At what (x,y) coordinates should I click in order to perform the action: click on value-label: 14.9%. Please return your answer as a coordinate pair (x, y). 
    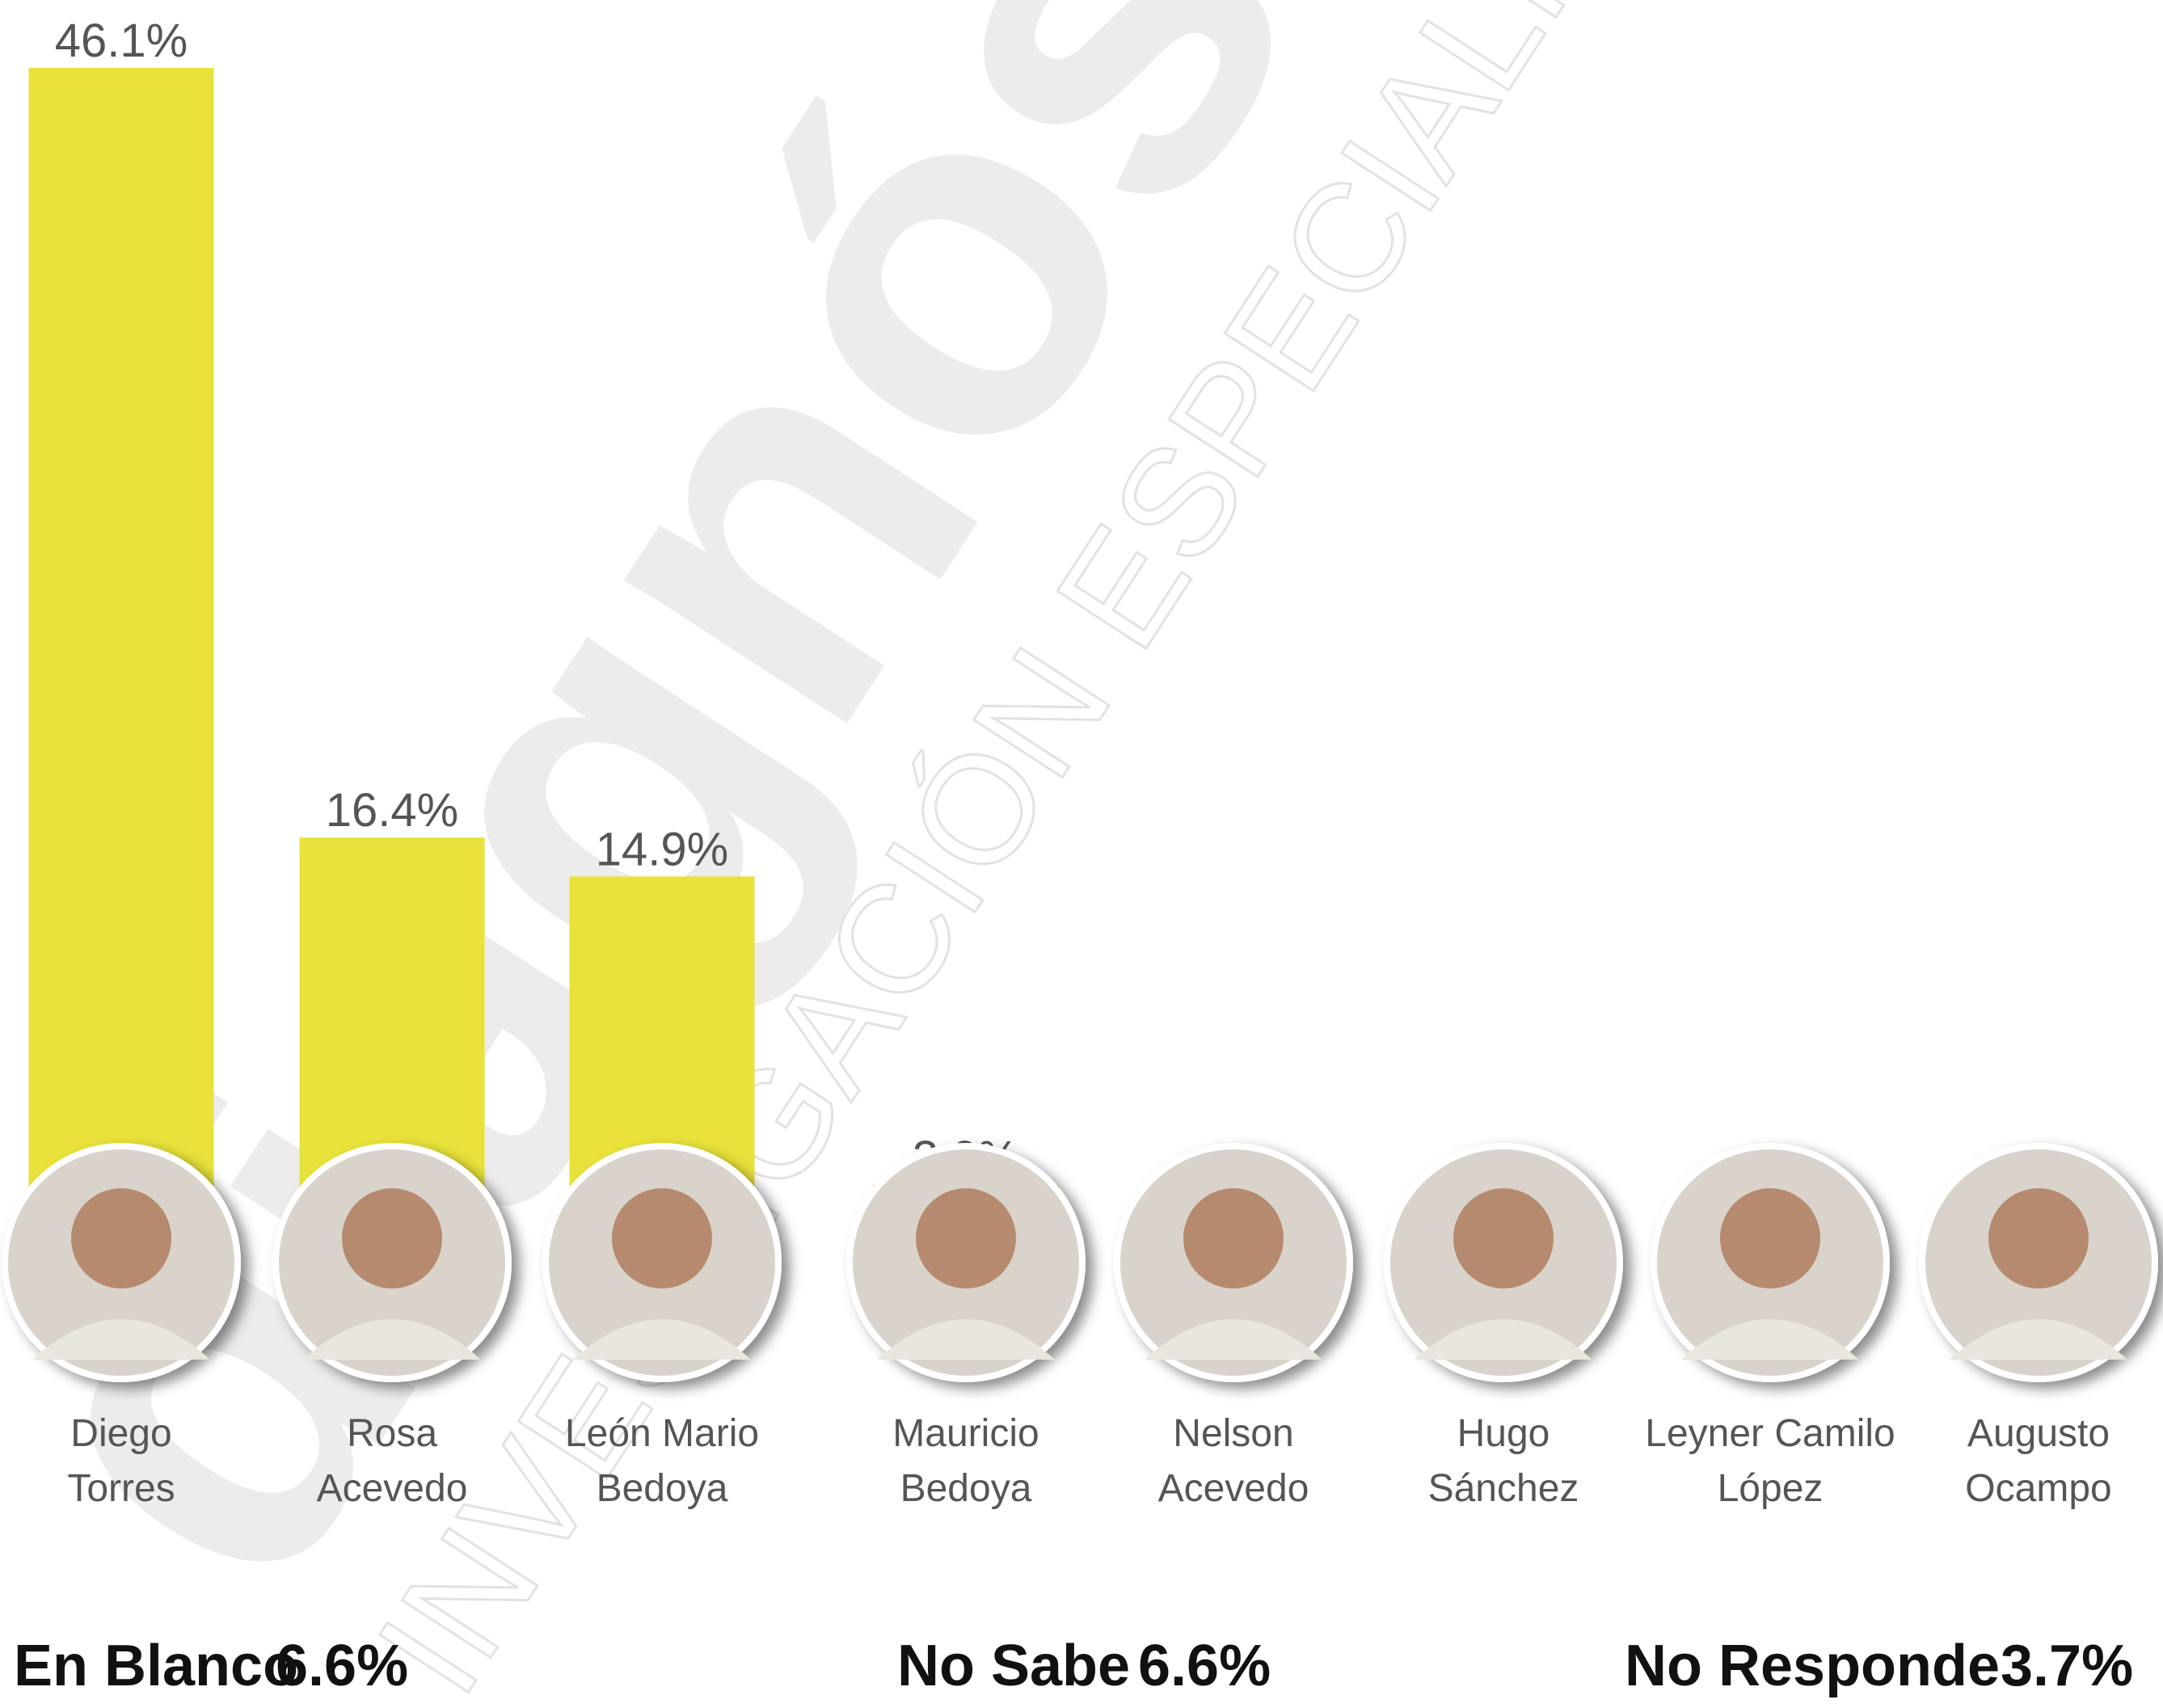
    Looking at the image, I should click on (662, 849).